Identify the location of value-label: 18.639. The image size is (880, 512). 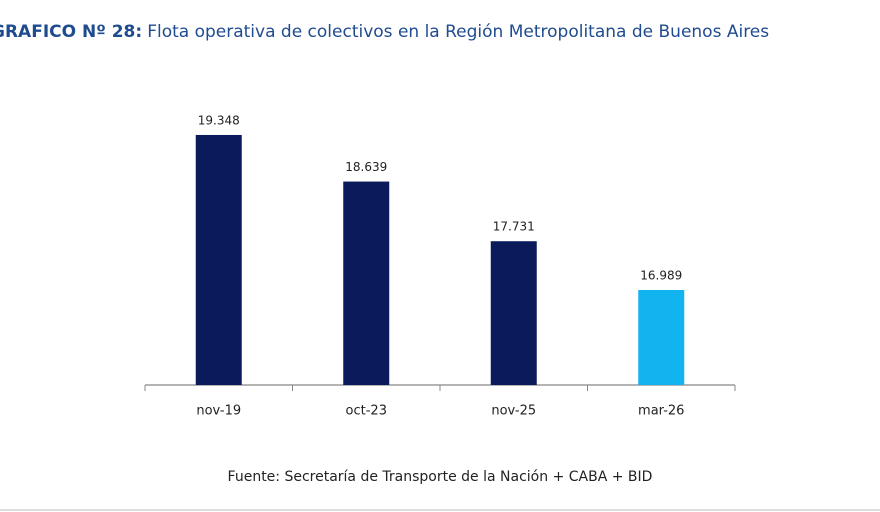
(366, 167).